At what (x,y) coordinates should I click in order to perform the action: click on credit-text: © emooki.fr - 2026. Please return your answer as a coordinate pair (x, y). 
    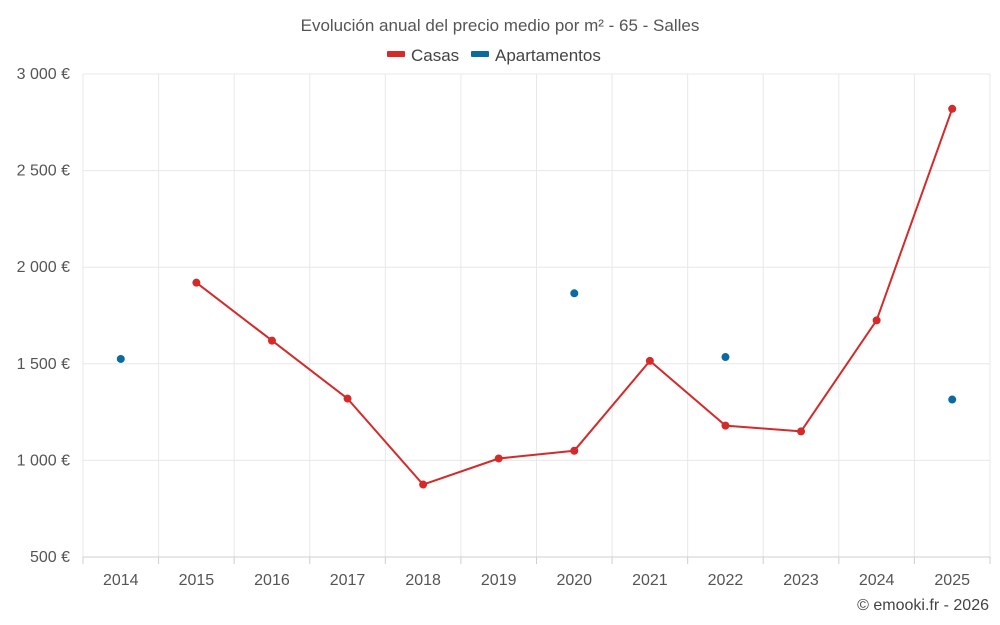
    Looking at the image, I should click on (923, 605).